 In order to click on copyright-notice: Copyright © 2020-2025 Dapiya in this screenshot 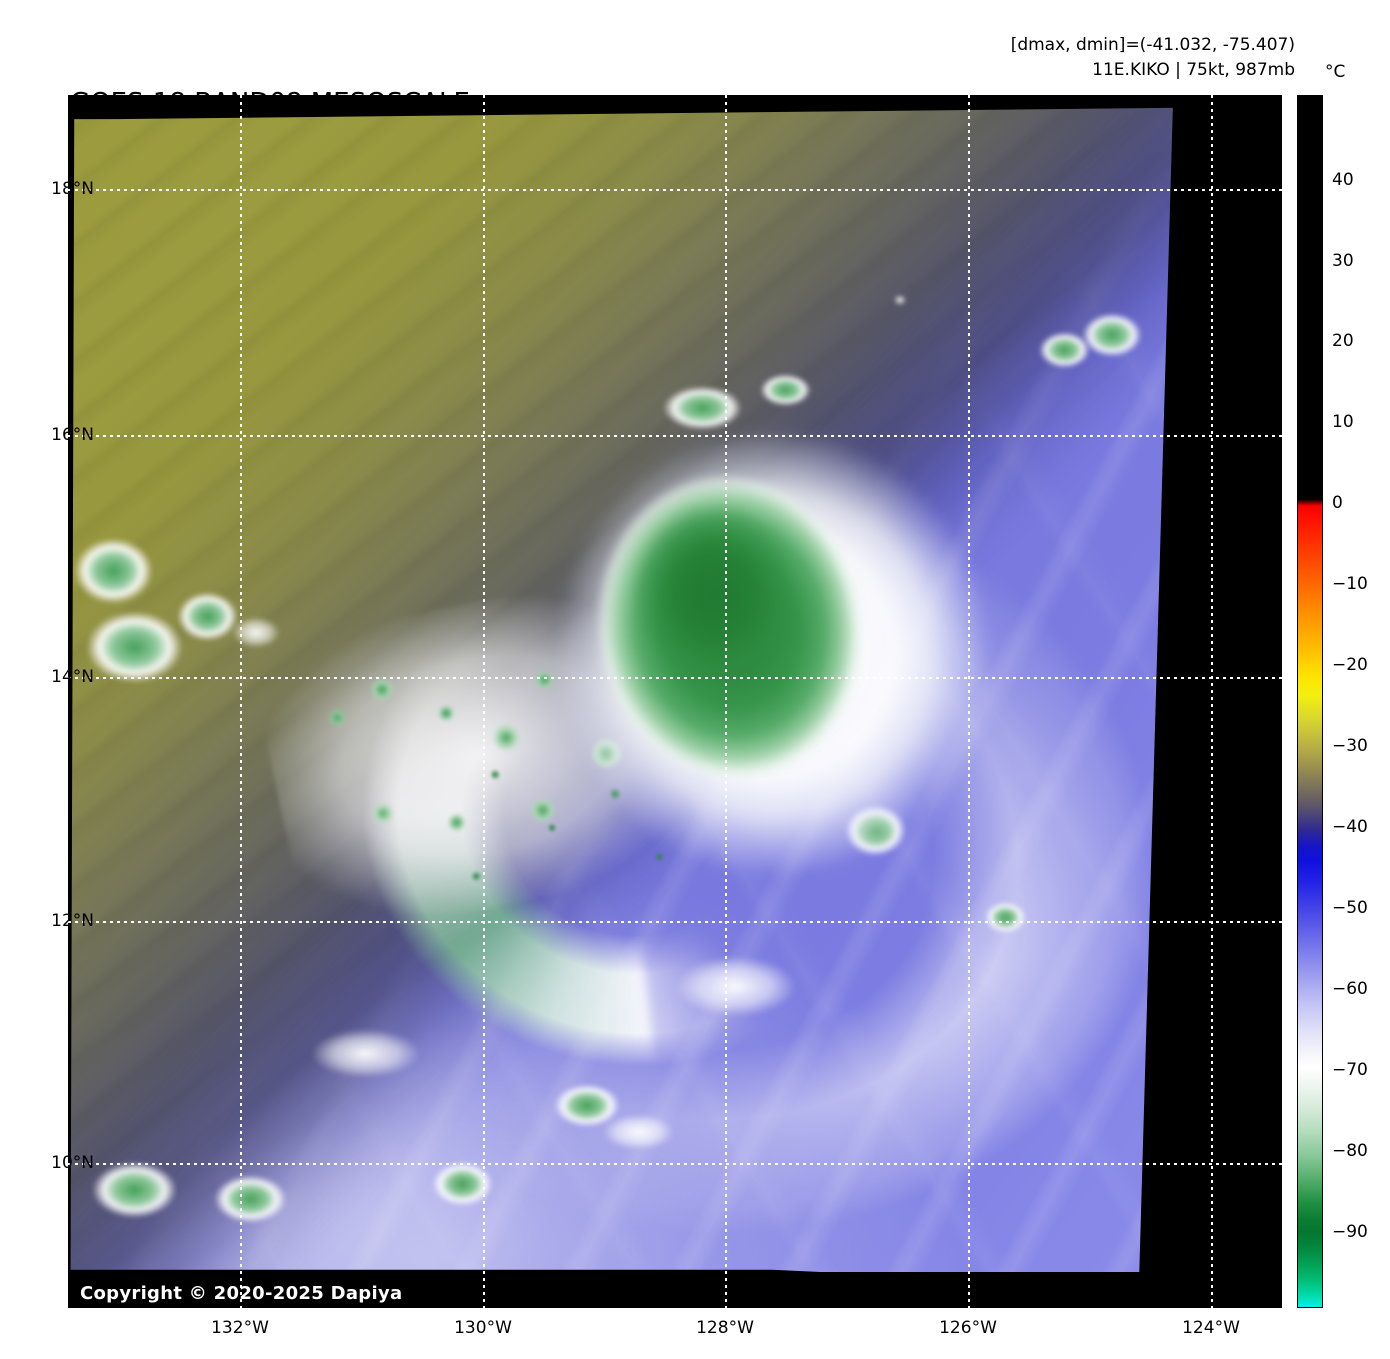, I will do `click(241, 1293)`.